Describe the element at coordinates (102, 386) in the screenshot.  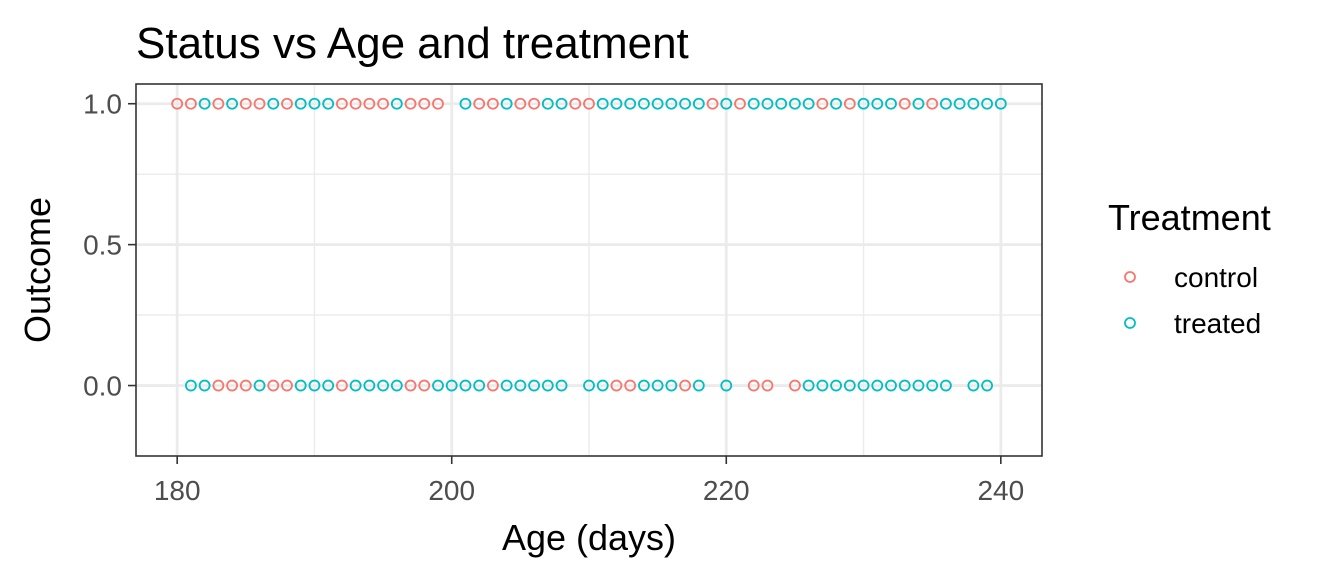
I see `y-tick-label: 0.0` at that location.